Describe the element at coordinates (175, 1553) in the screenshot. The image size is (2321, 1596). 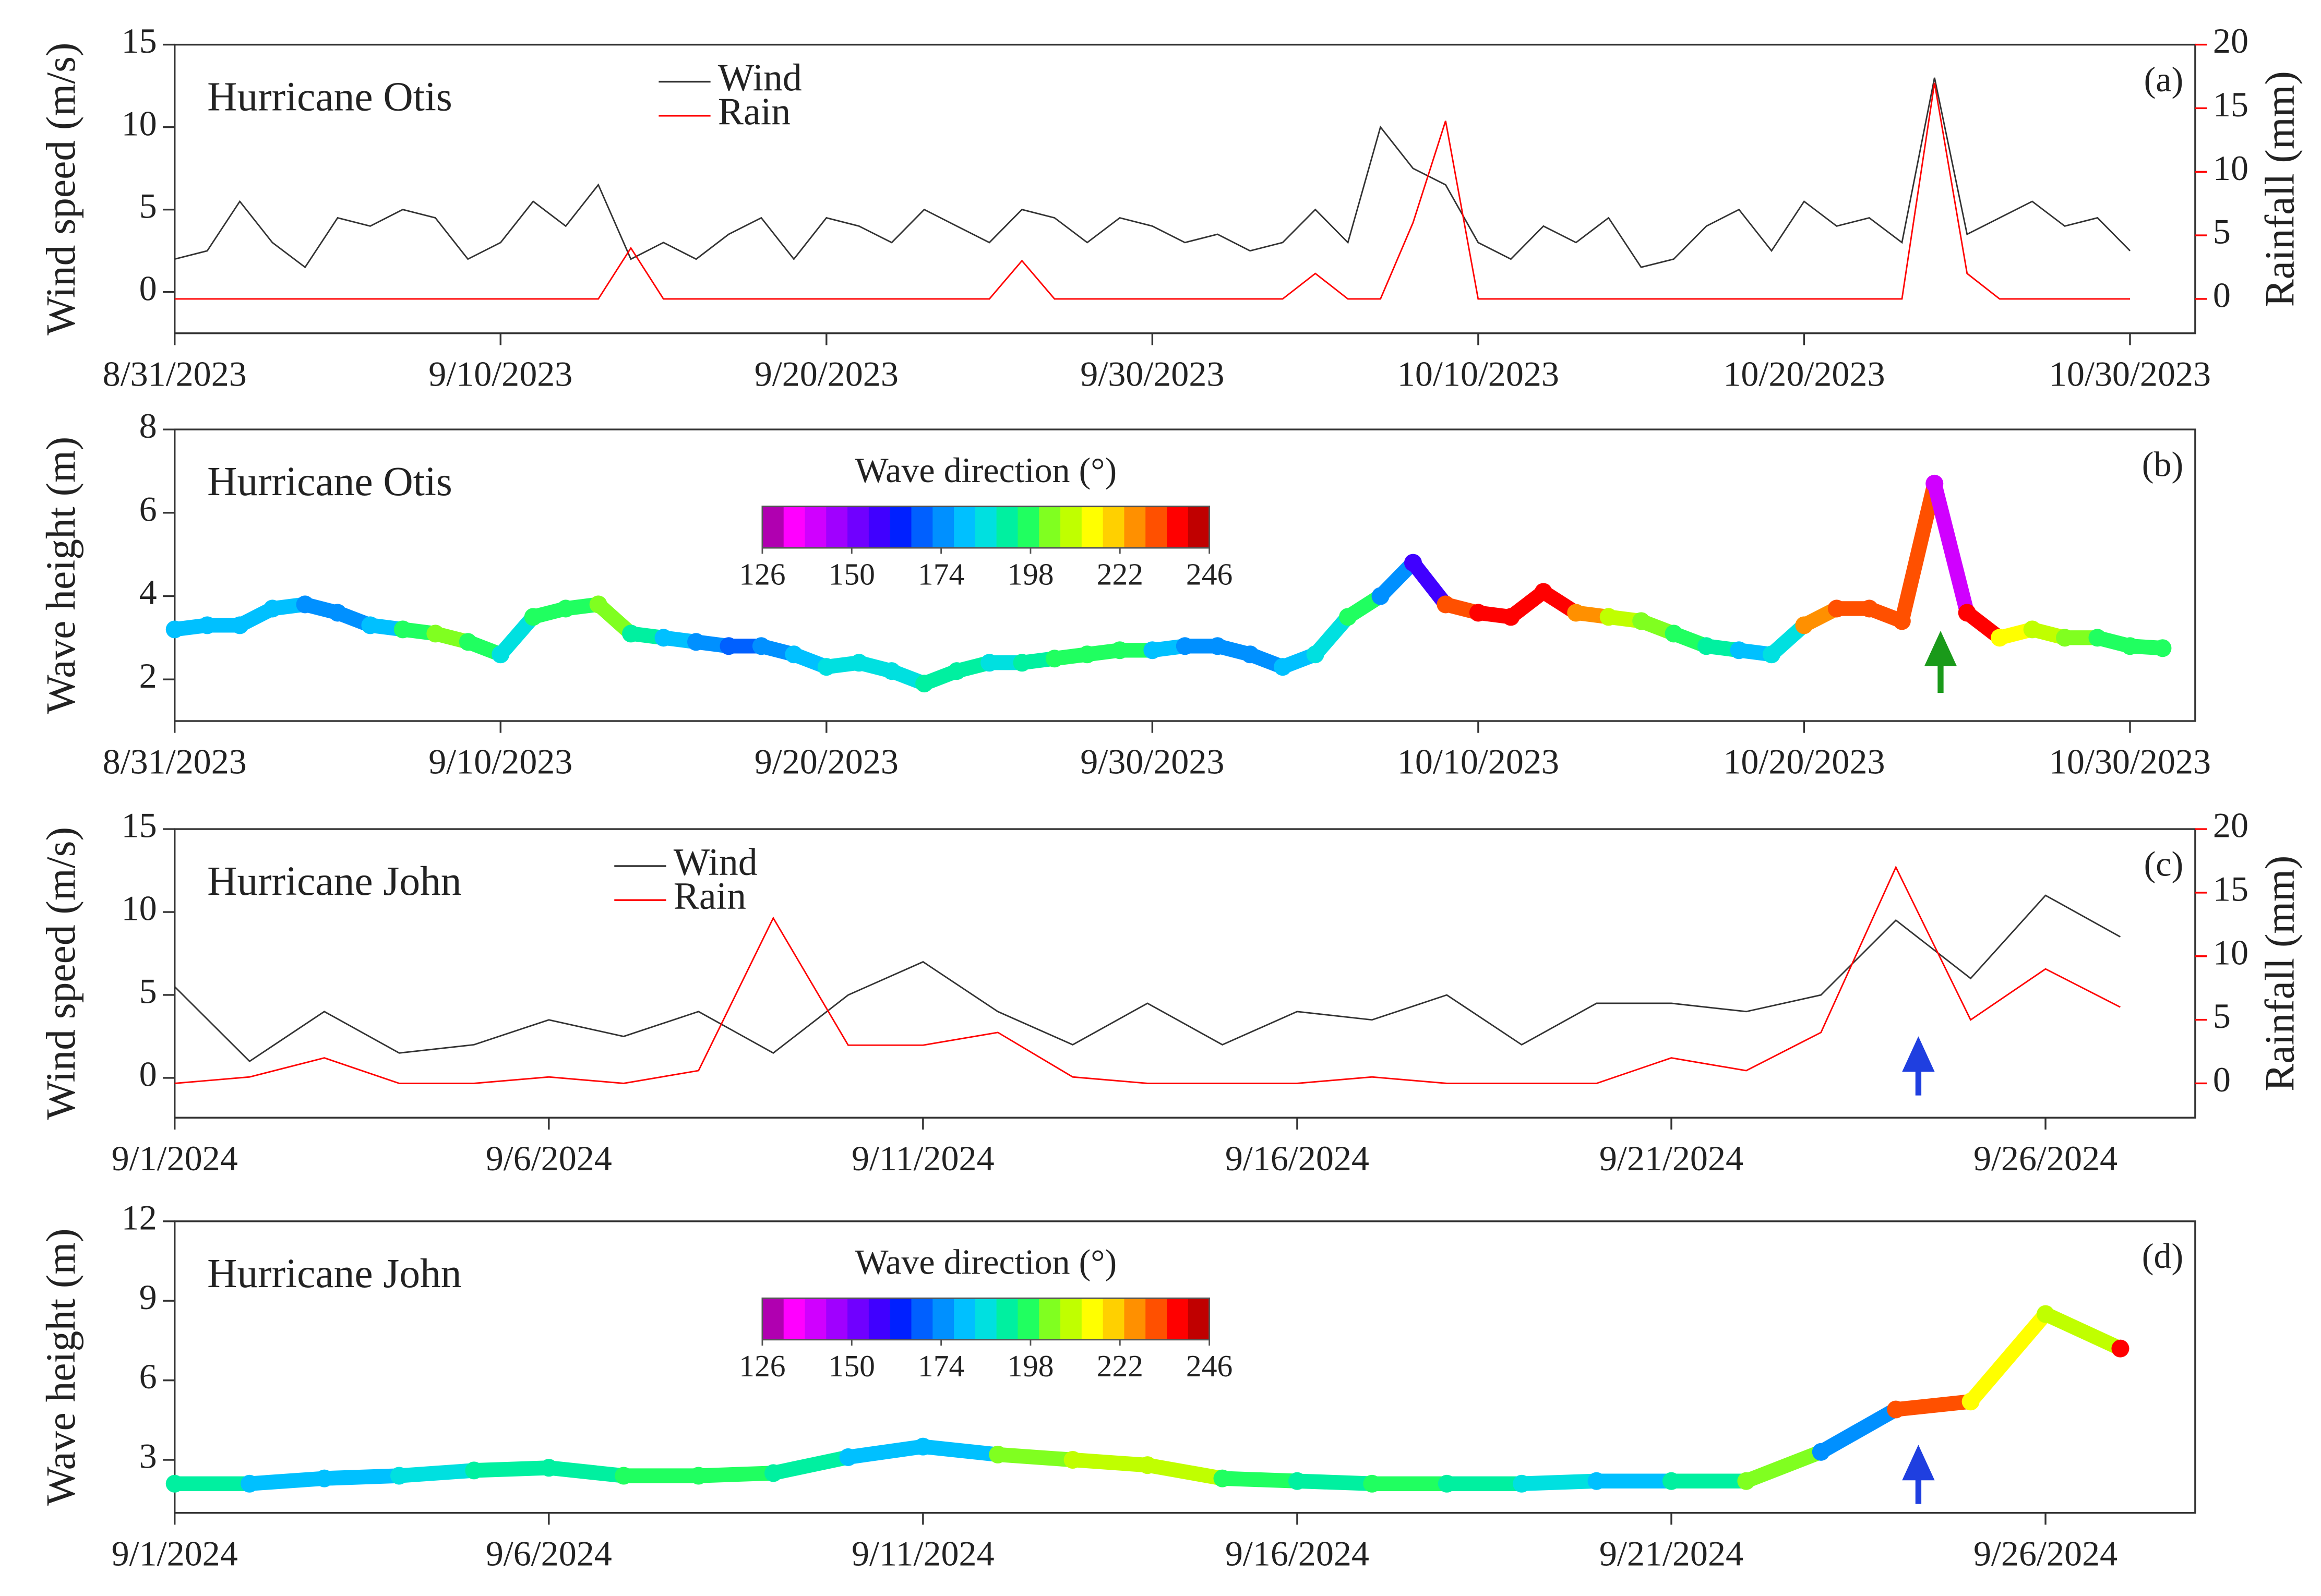
I see `x-tick-label: 9/1/2024` at that location.